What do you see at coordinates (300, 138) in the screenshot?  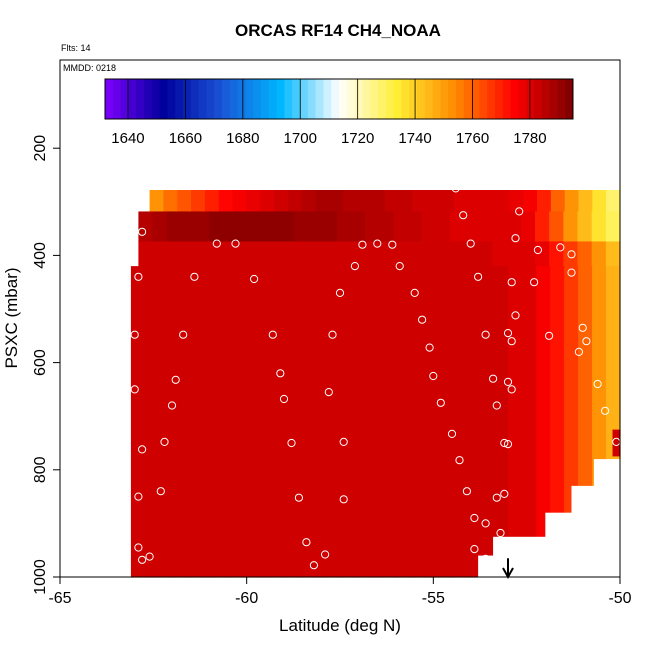 I see `colorbar-tick-label: 1700` at bounding box center [300, 138].